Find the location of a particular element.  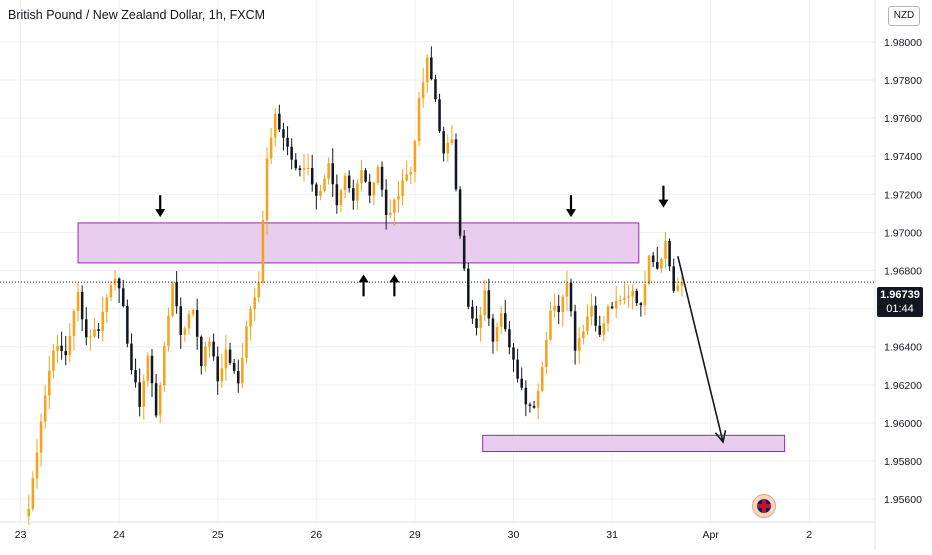

arrow-up-icon is located at coordinates (363, 285).